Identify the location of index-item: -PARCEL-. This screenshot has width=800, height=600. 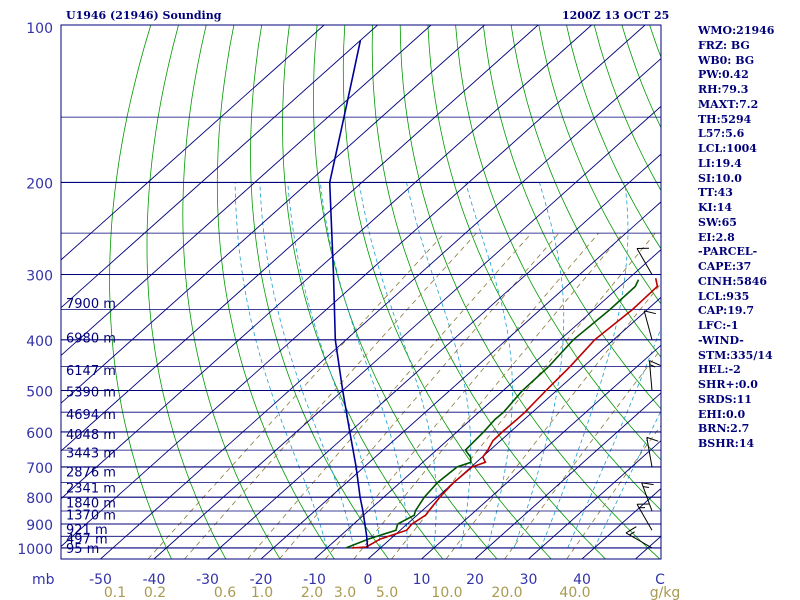
(728, 252).